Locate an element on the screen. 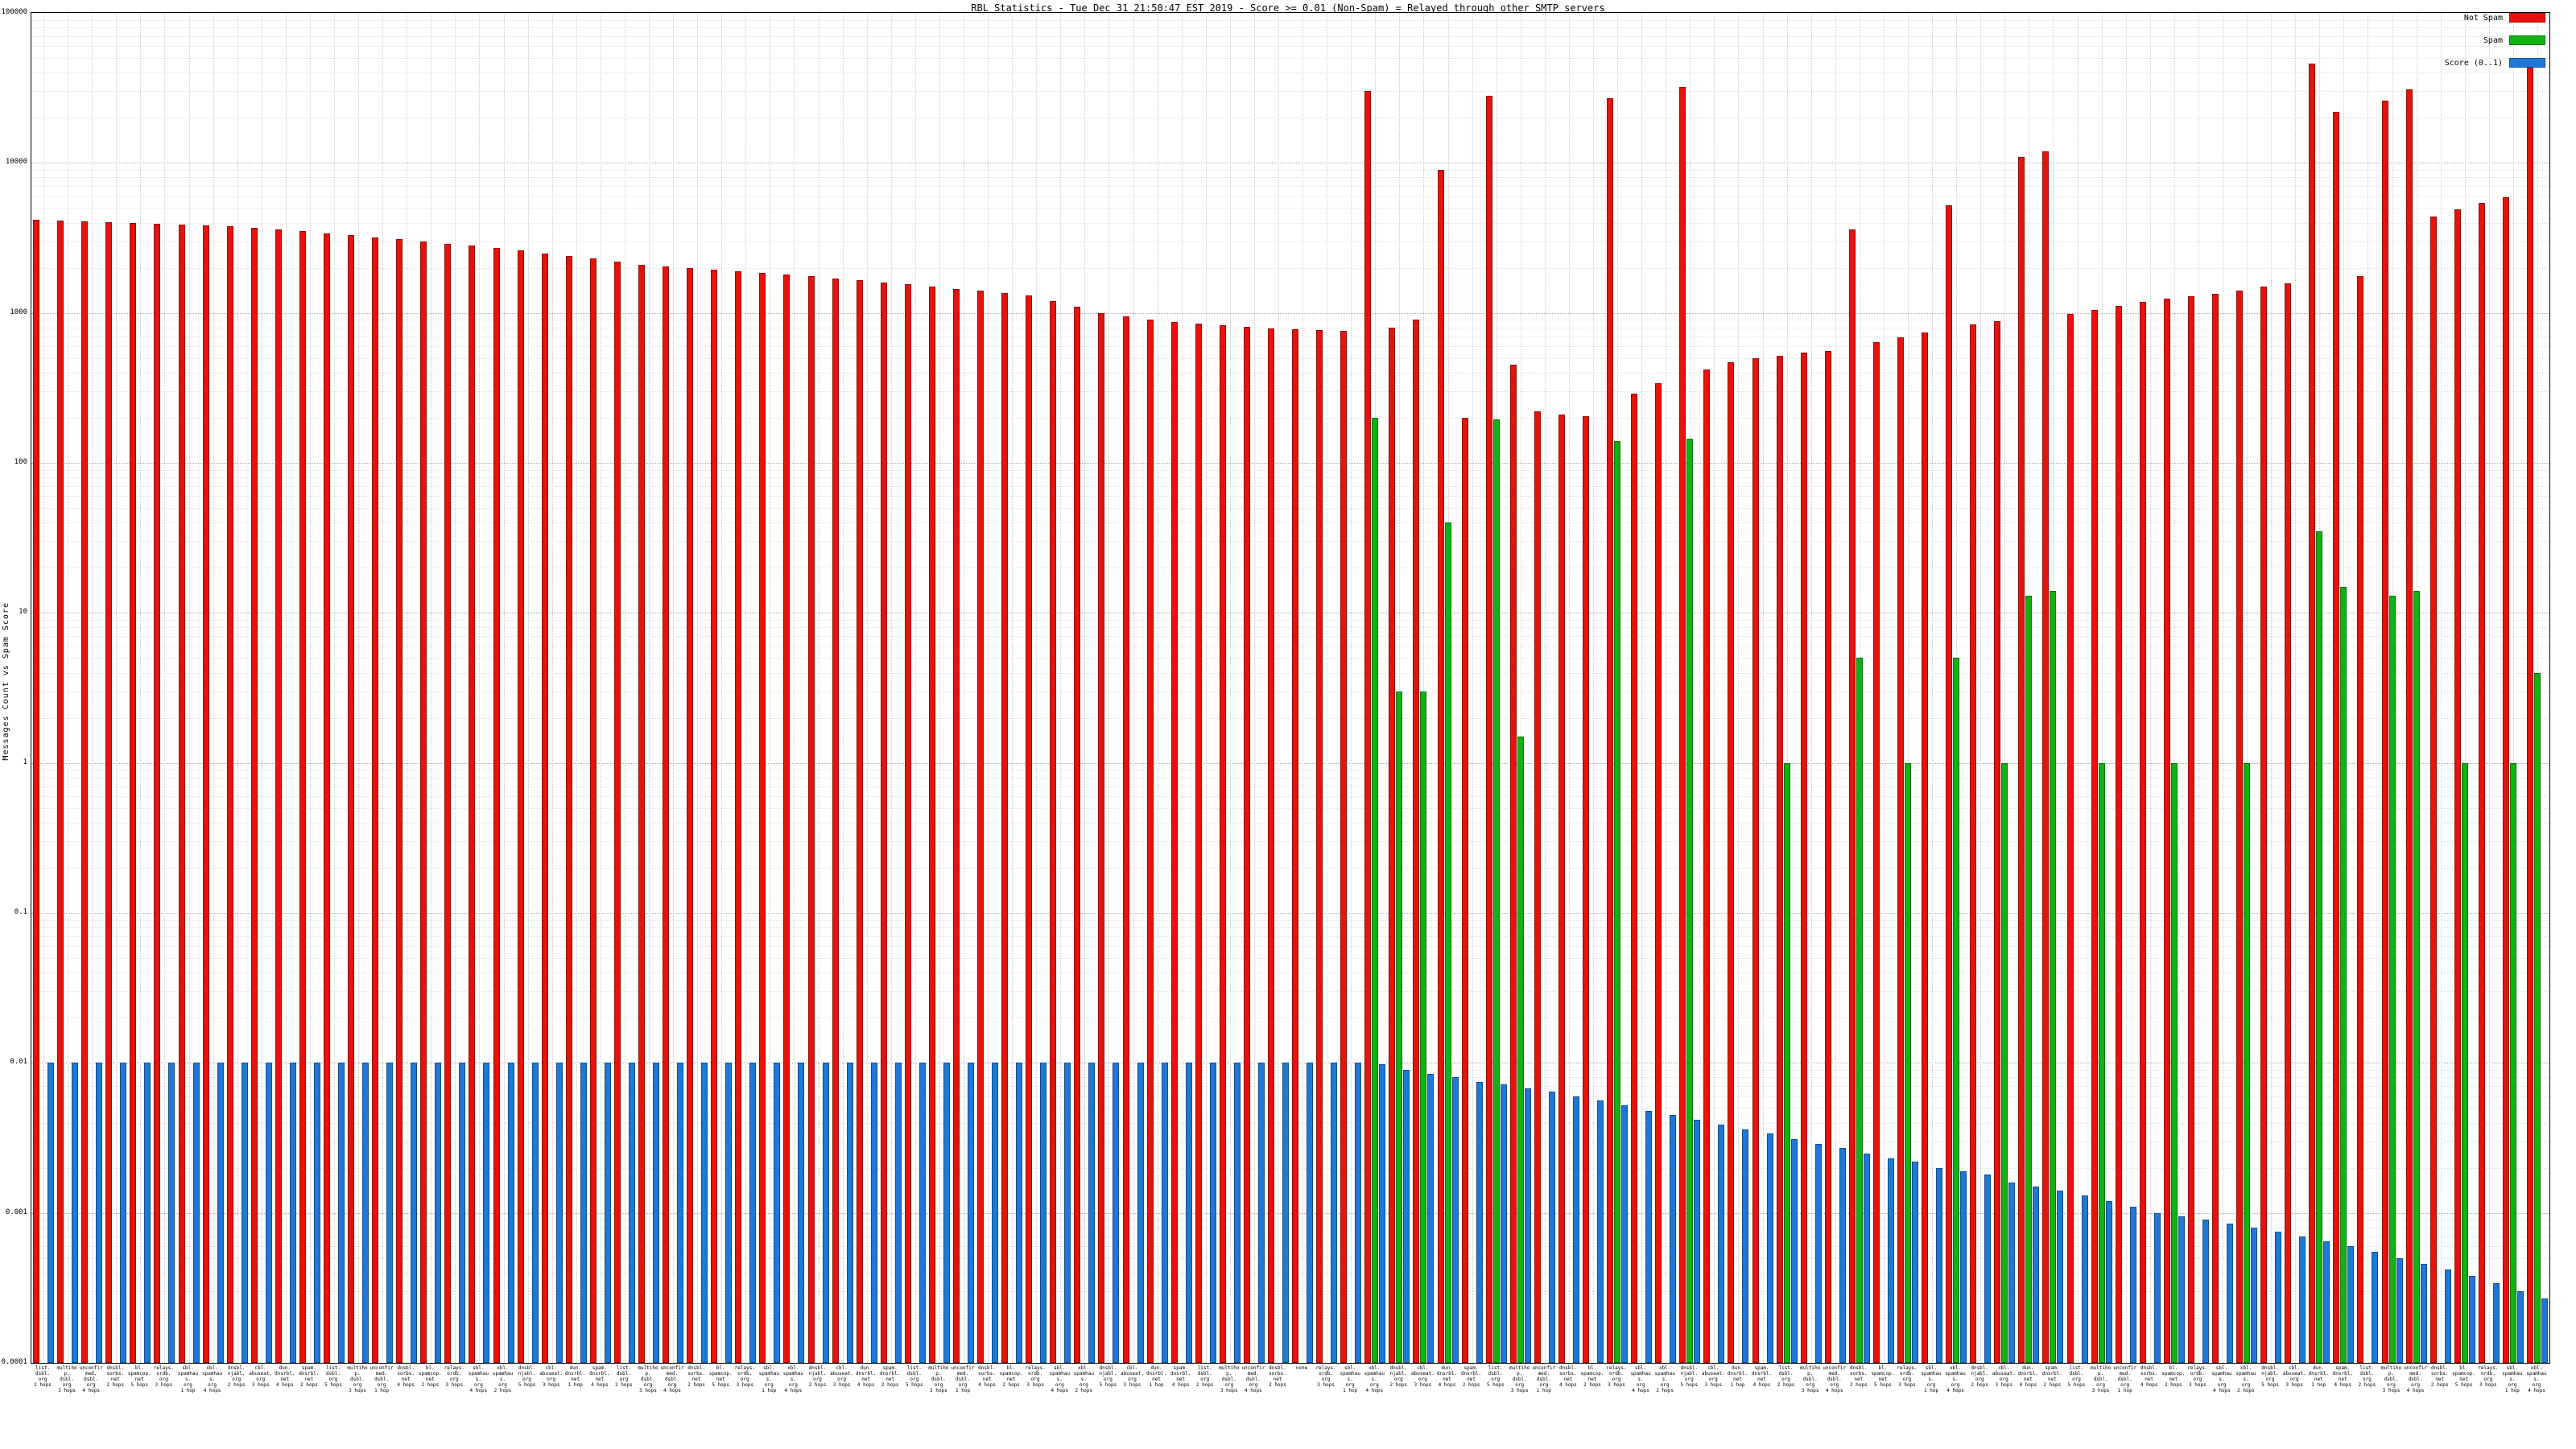 The width and height of the screenshot is (2576, 1449). y-axis-label: Messages Count vs Spam Score is located at coordinates (6, 681).